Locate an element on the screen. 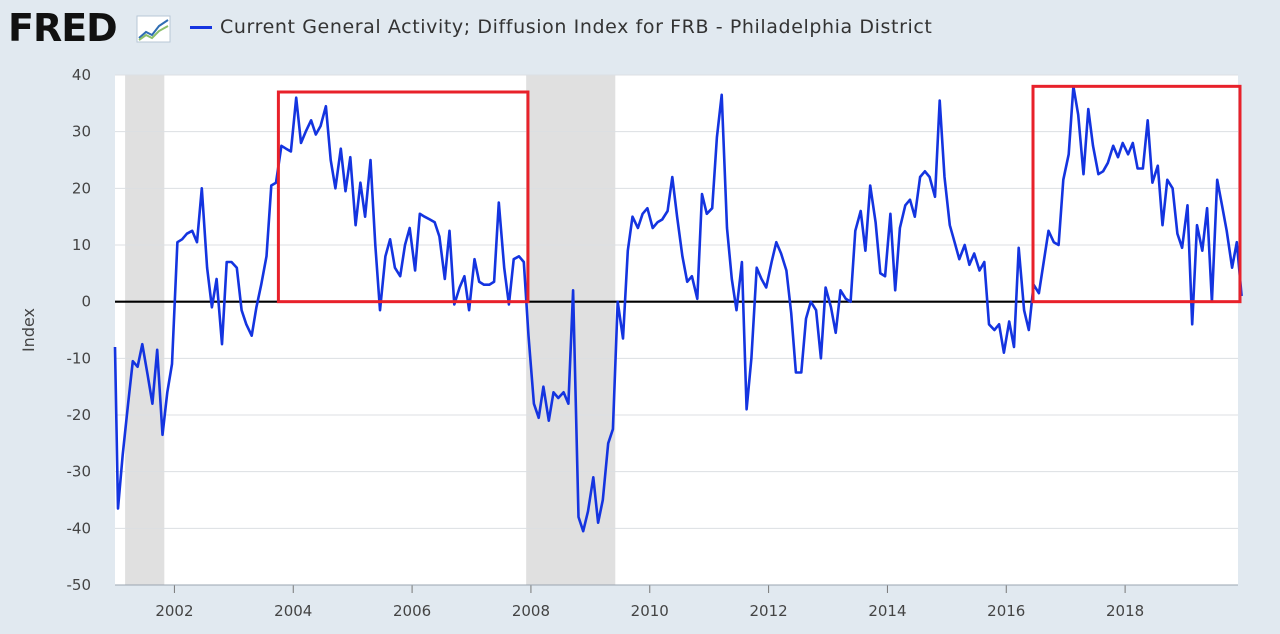  y-tick-label: 10 is located at coordinates (81, 245).